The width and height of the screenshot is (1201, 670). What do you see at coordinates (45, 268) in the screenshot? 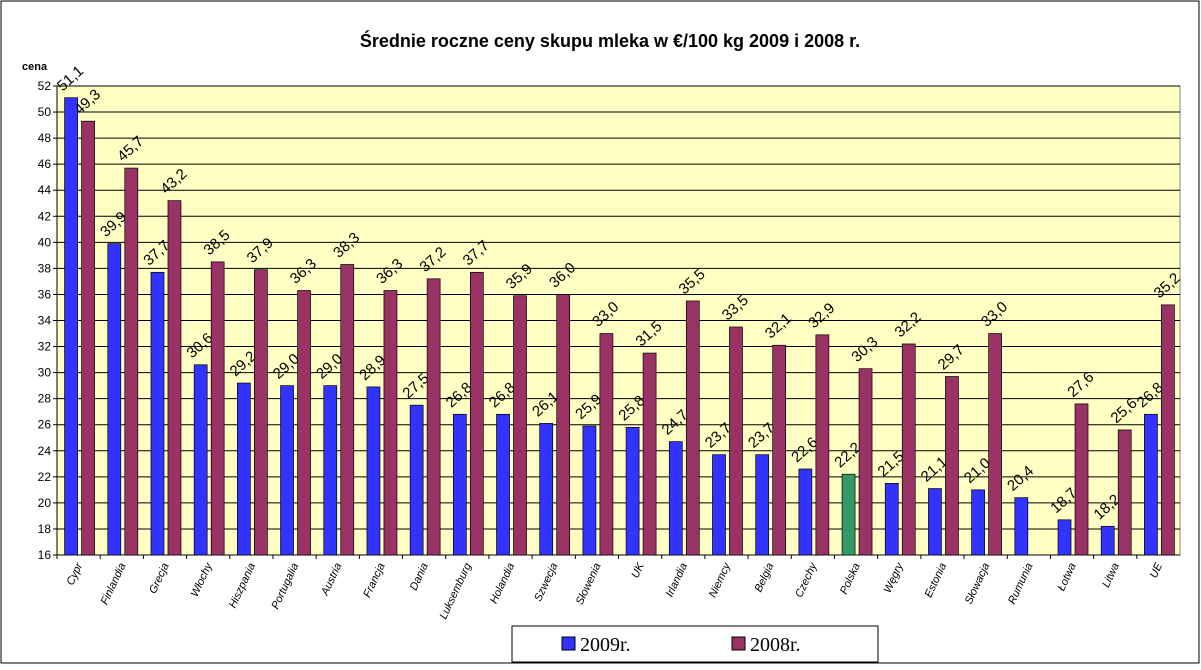
I see `y-tick-label: 38` at bounding box center [45, 268].